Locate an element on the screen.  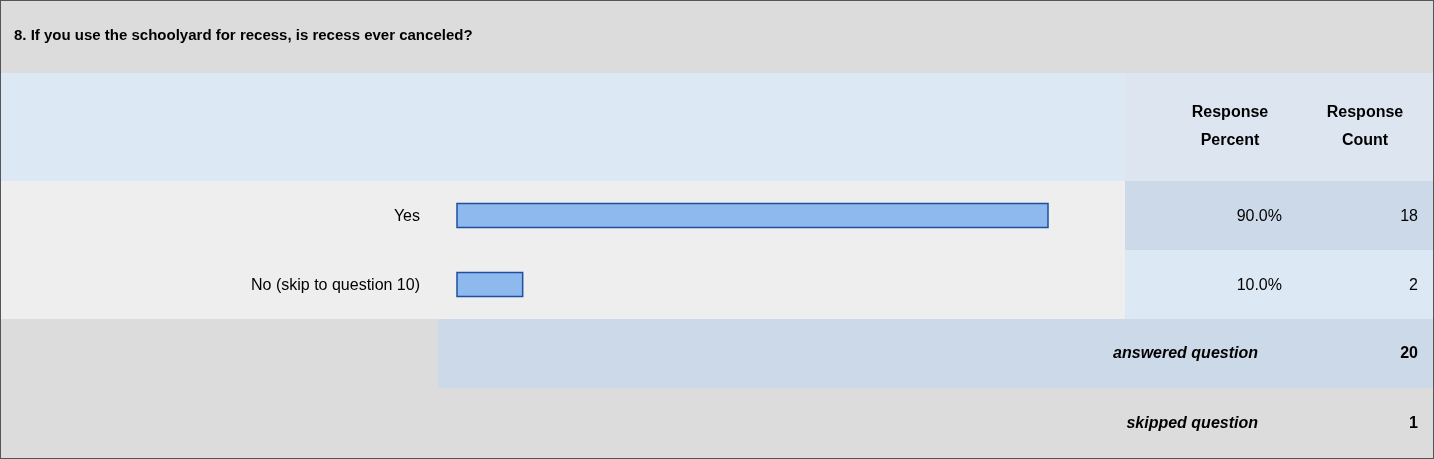
text: Response Percent is located at coordinates (1230, 126).